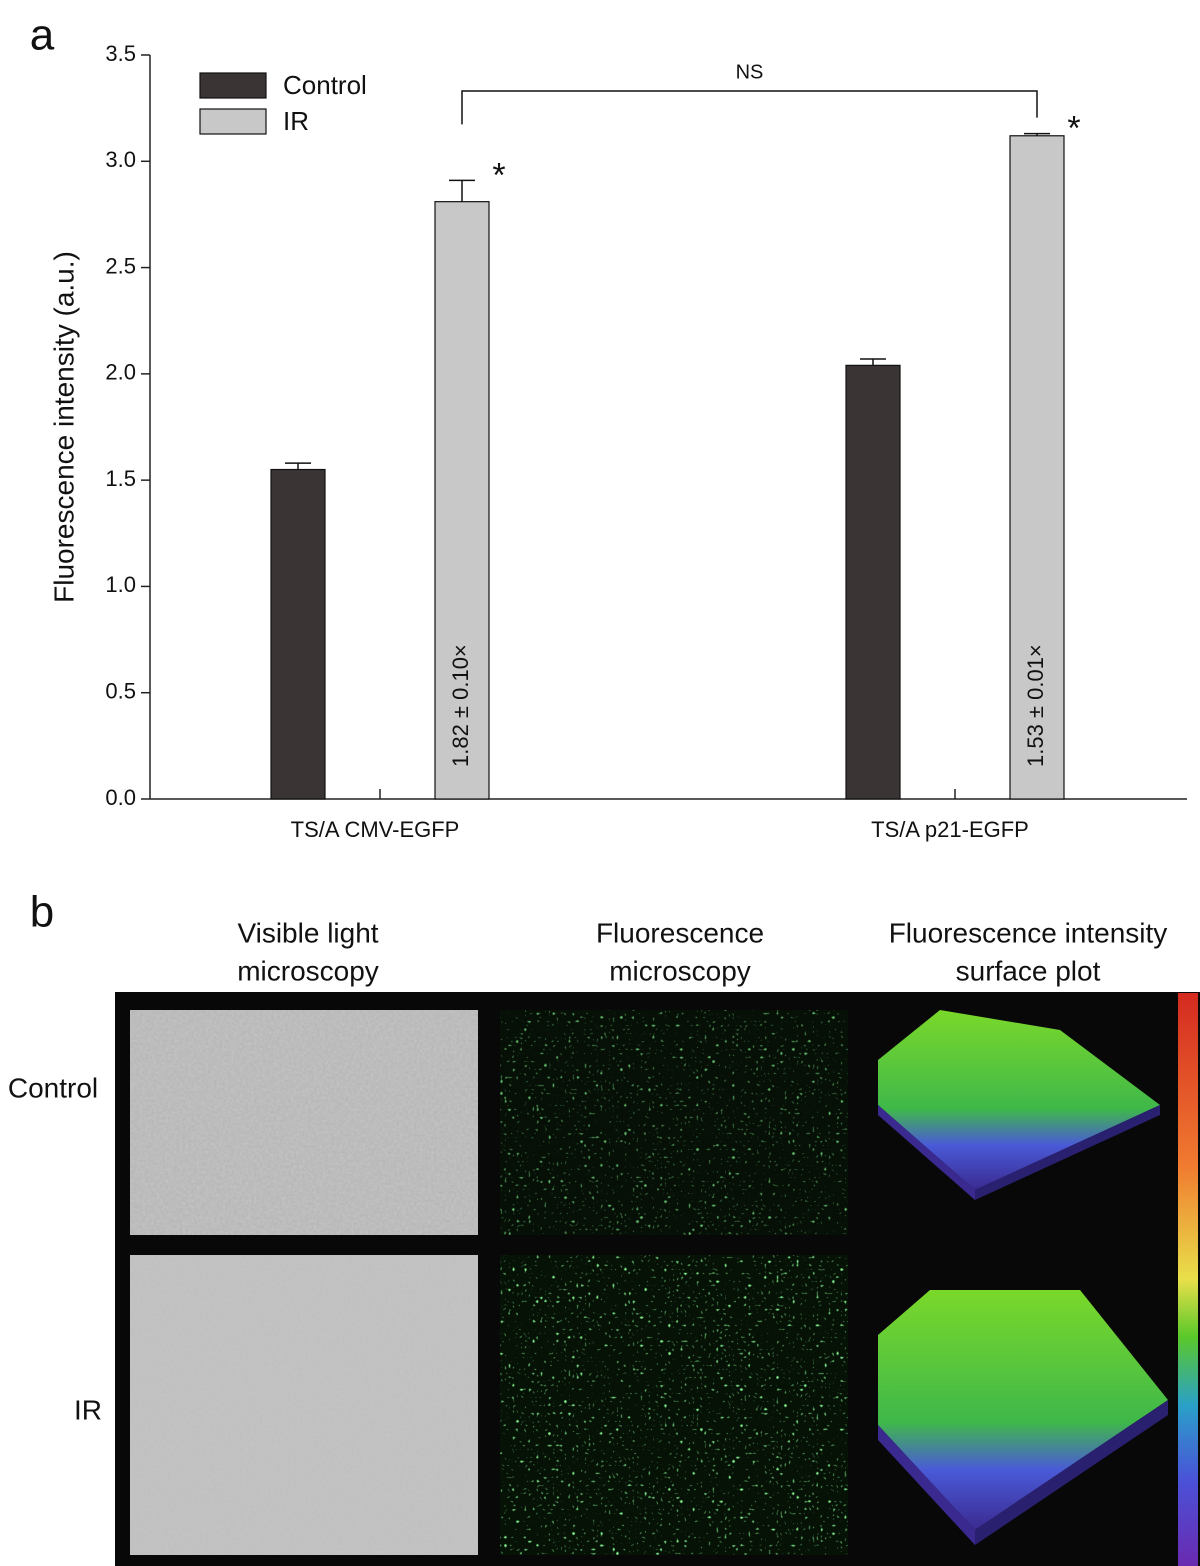  What do you see at coordinates (750, 72) in the screenshot?
I see `bracket-label: NS` at bounding box center [750, 72].